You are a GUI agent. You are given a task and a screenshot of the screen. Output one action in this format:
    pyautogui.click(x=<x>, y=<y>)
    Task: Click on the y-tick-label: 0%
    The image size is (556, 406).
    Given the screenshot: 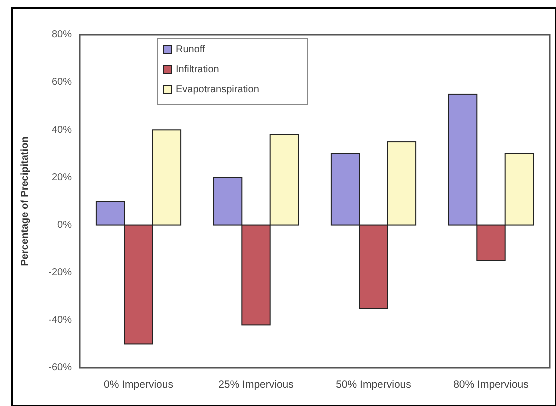 What is the action you would take?
    pyautogui.click(x=65, y=225)
    